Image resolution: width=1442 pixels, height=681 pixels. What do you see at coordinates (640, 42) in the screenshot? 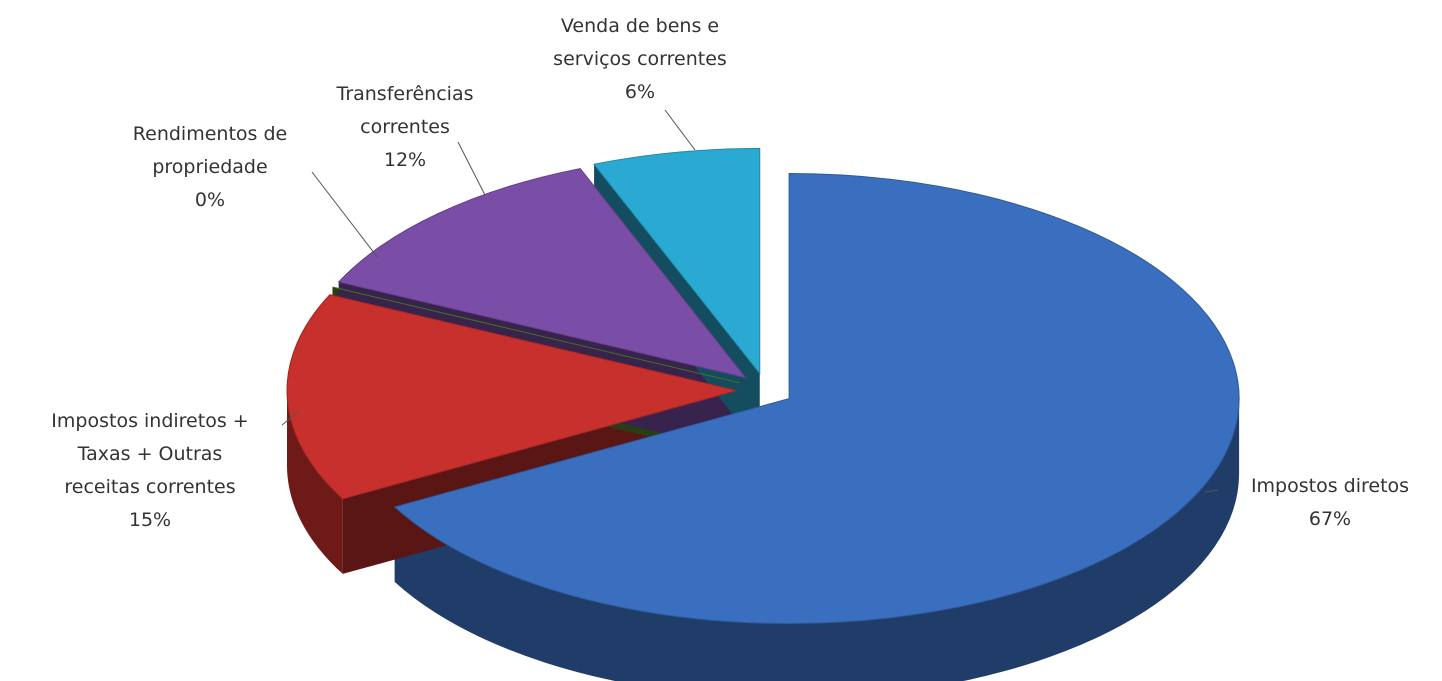
I see `slice-name: Venda de bens e serviços correntes` at bounding box center [640, 42].